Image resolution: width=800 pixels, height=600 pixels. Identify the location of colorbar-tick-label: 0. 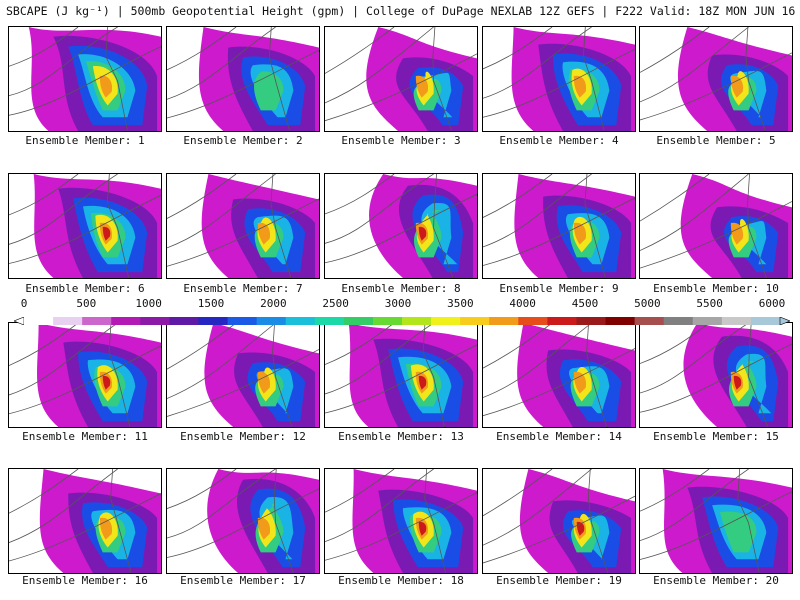
(24, 303).